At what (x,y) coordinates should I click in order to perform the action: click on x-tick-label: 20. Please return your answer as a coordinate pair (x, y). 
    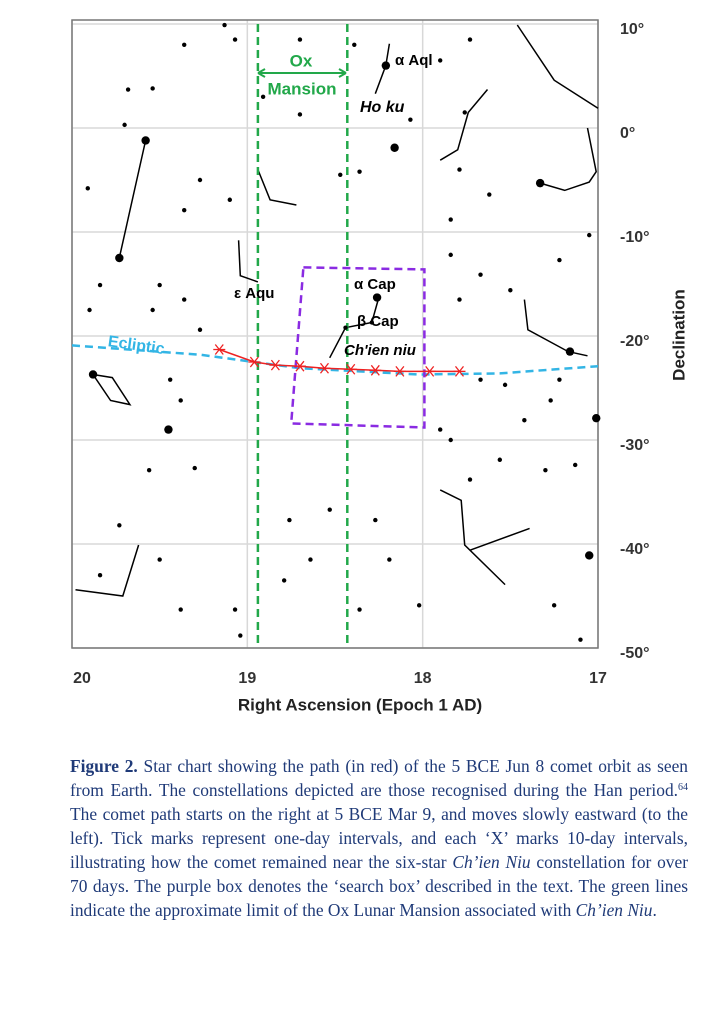
    Looking at the image, I should click on (82, 678).